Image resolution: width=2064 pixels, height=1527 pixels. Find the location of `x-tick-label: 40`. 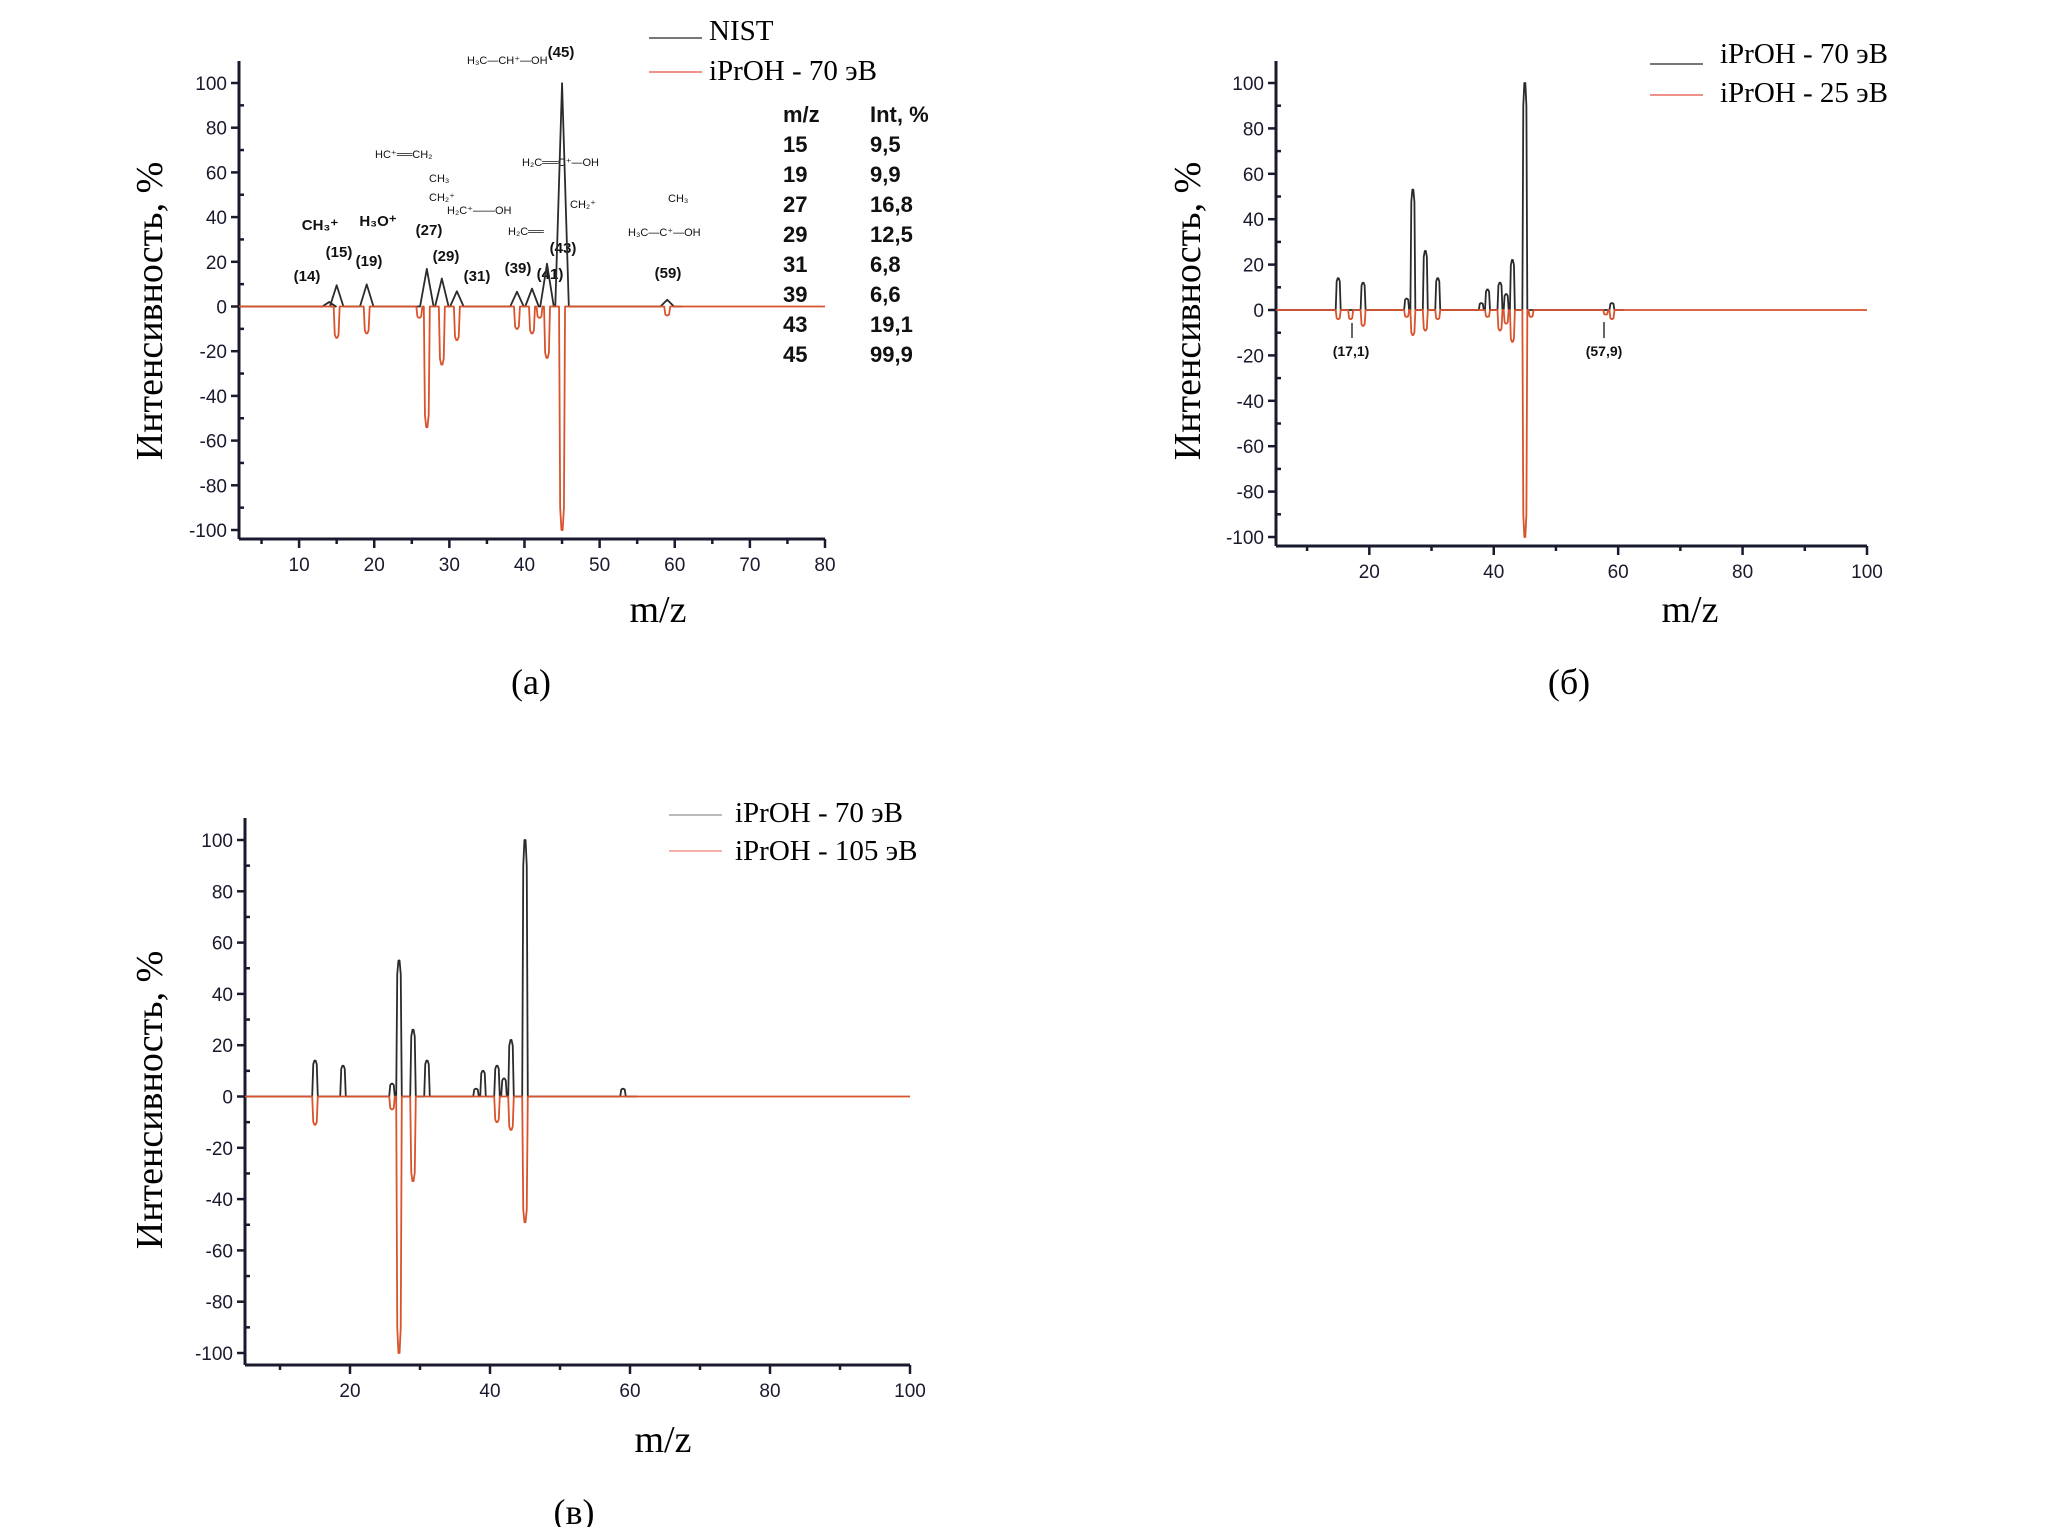

x-tick-label: 40 is located at coordinates (1493, 572).